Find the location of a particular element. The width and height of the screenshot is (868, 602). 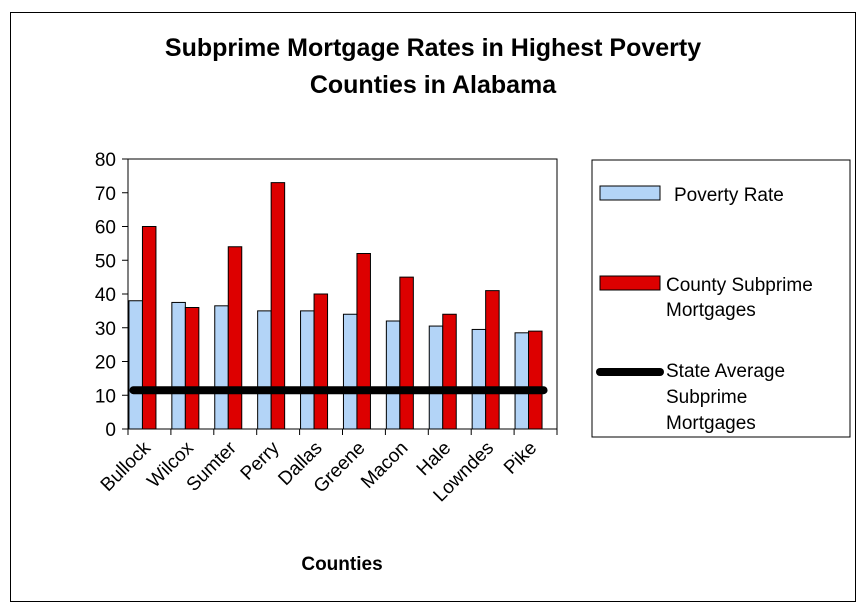

y-tick-label: 30 is located at coordinates (105, 329).